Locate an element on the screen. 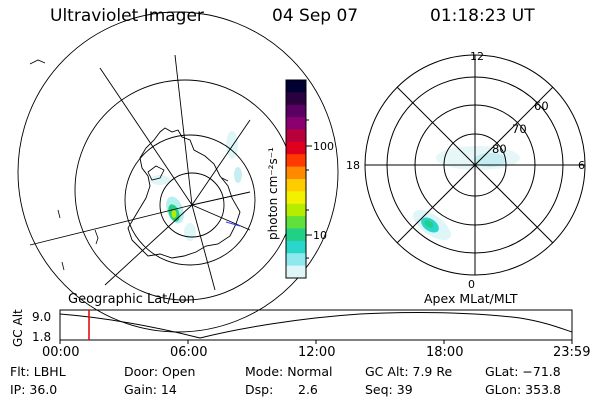  timeline-xtick-1200: 12:00 is located at coordinates (317, 352).